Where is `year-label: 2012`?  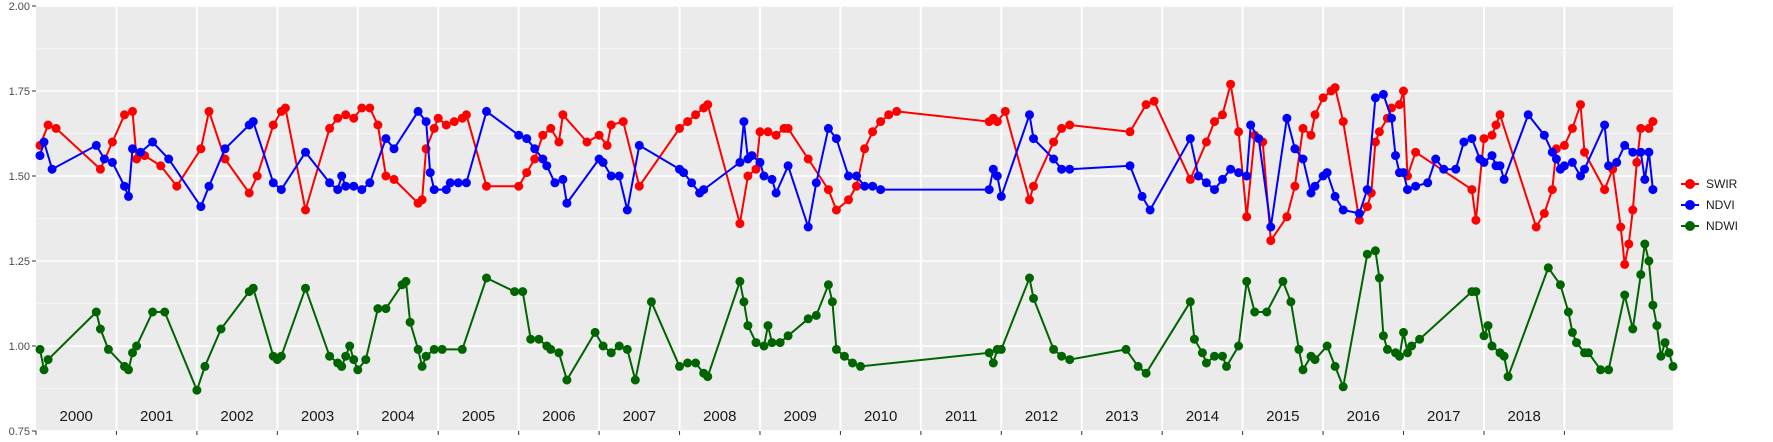 year-label: 2012 is located at coordinates (1041, 416).